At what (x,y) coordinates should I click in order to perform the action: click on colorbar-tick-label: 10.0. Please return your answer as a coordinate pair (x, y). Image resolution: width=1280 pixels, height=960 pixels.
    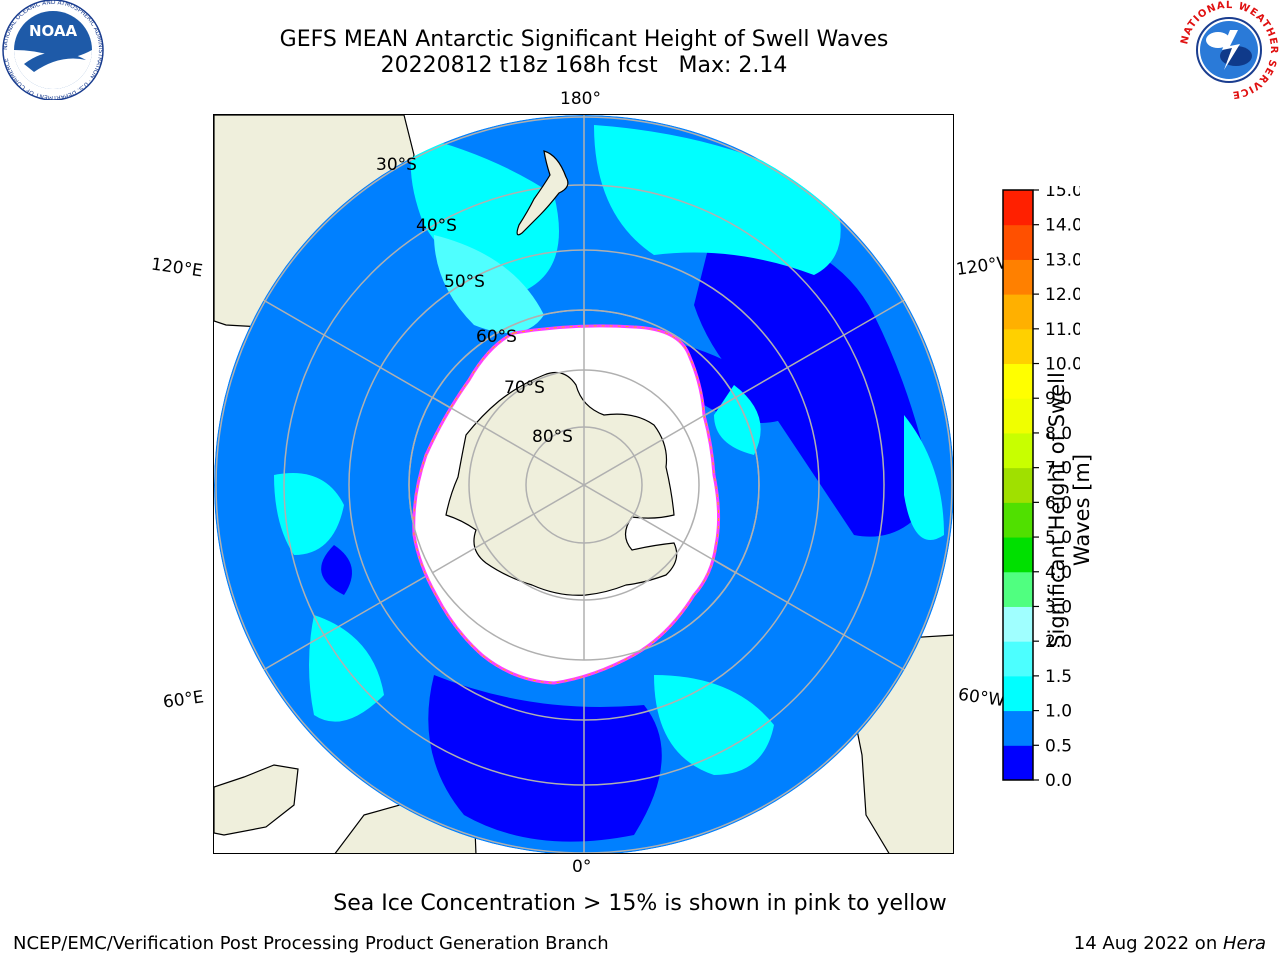
    Looking at the image, I should click on (1062, 365).